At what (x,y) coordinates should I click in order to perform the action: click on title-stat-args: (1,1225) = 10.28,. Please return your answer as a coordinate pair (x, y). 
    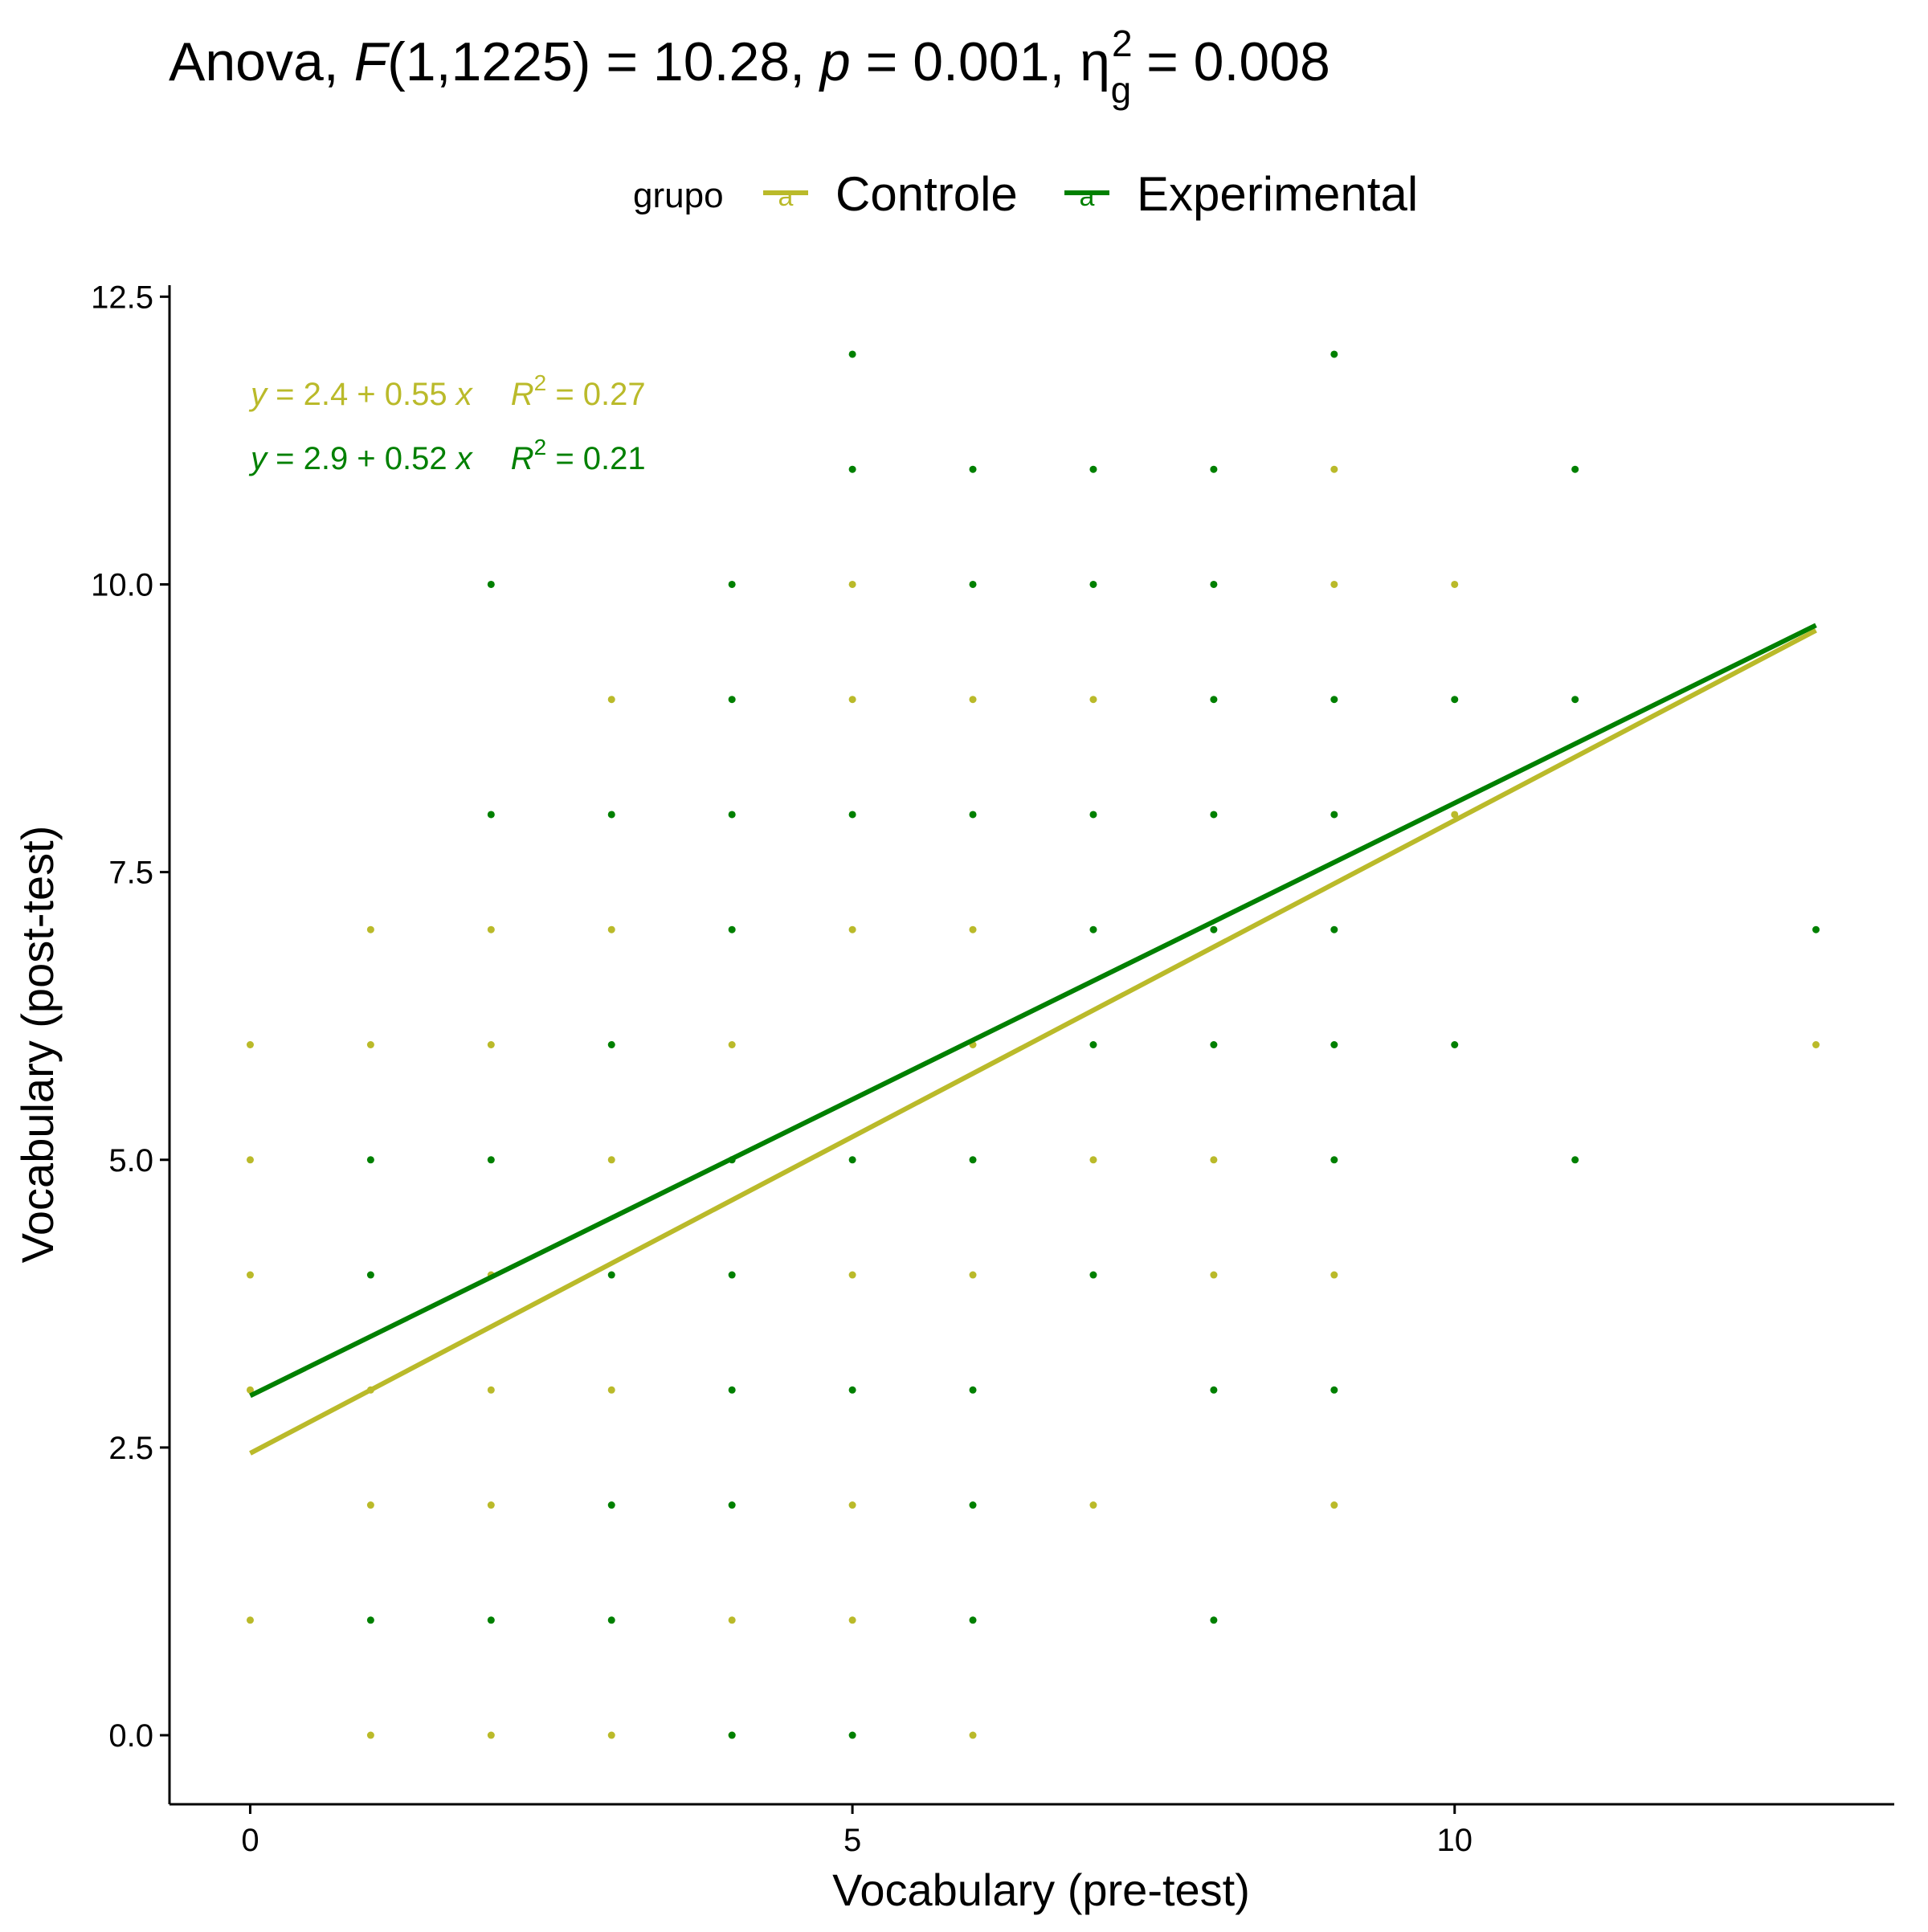
    Looking at the image, I should click on (603, 61).